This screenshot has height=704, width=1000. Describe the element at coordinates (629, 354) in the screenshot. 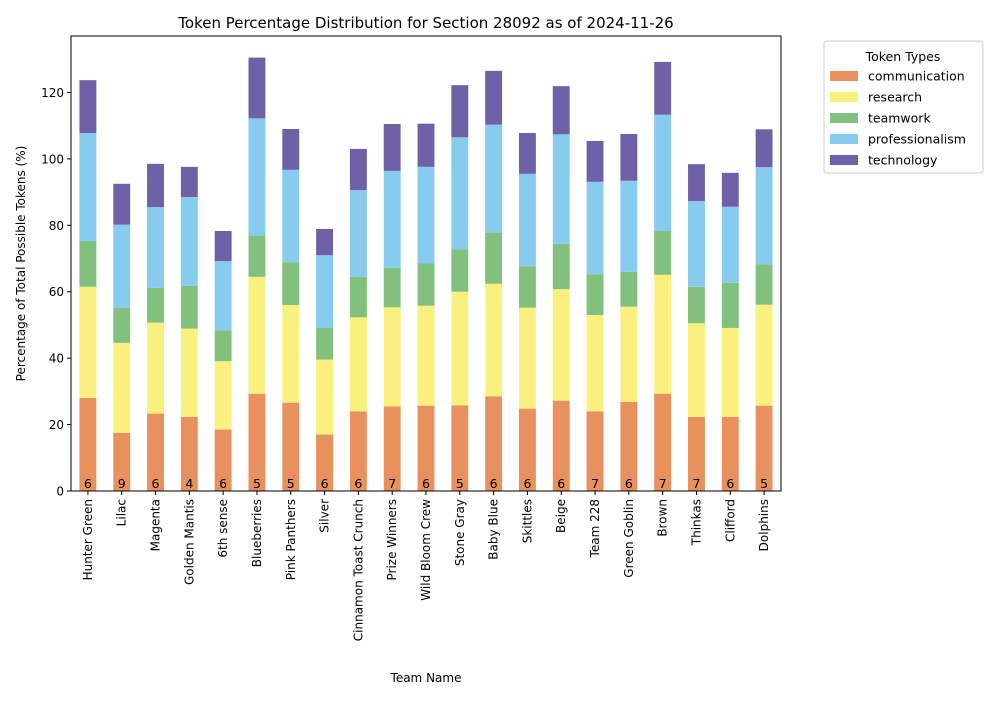

I see `bar-segment-research-green-goblin` at that location.